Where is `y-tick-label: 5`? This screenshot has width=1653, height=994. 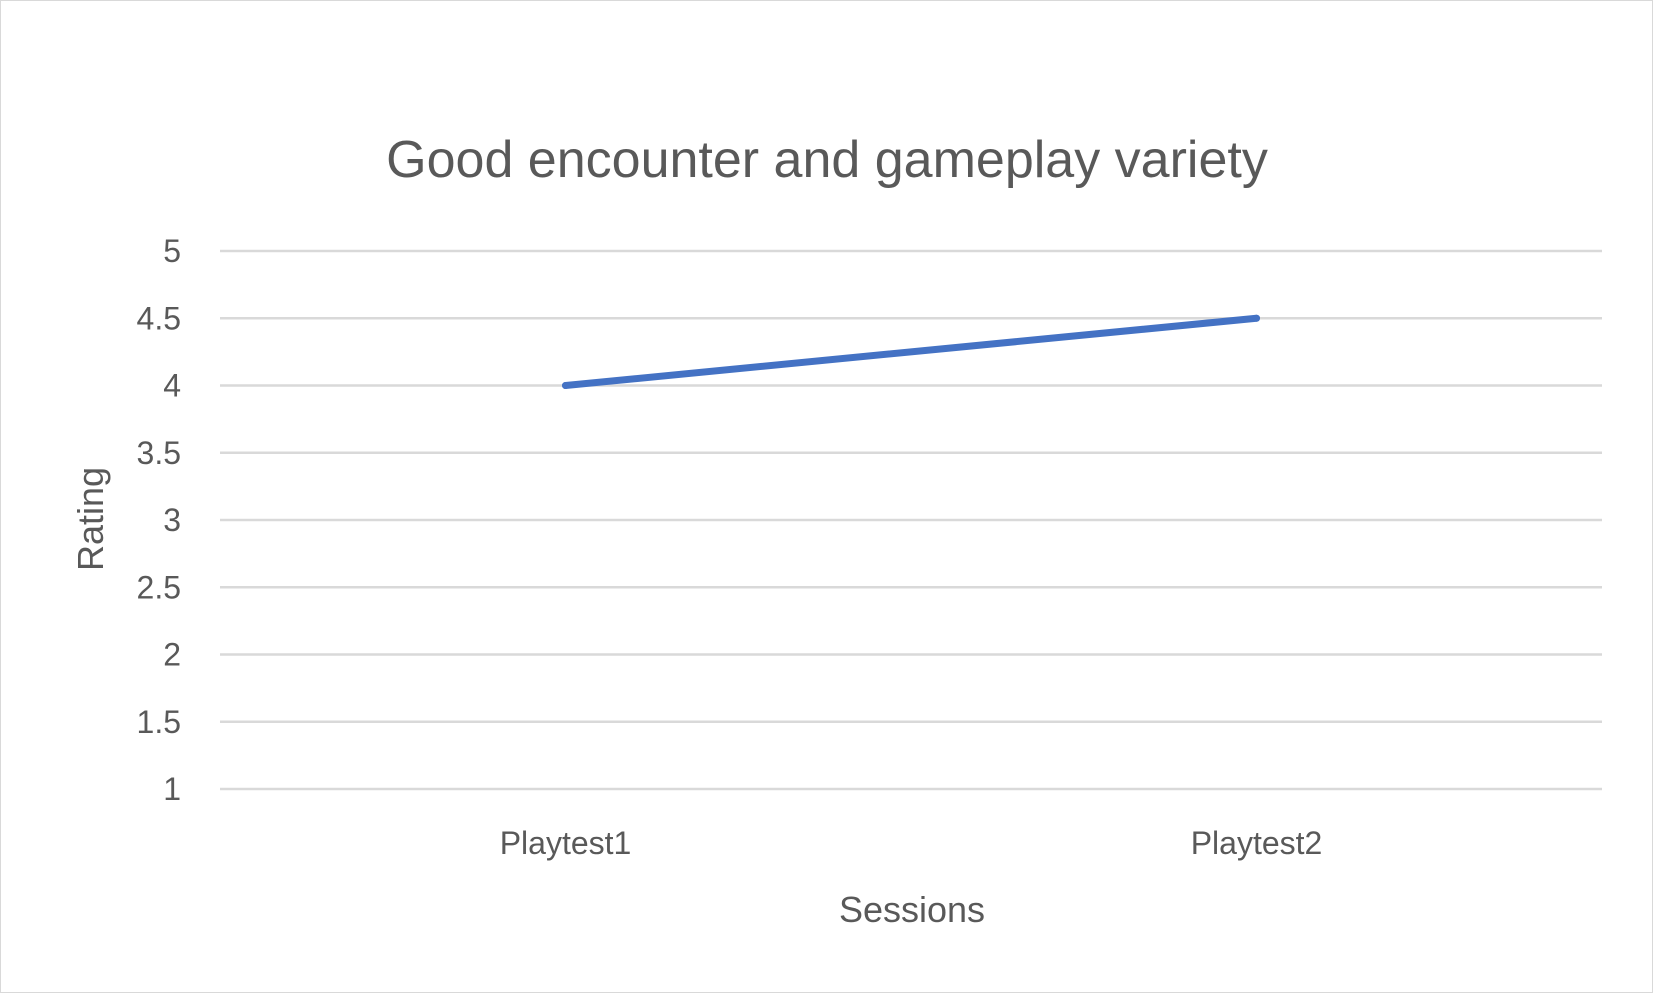
y-tick-label: 5 is located at coordinates (172, 251).